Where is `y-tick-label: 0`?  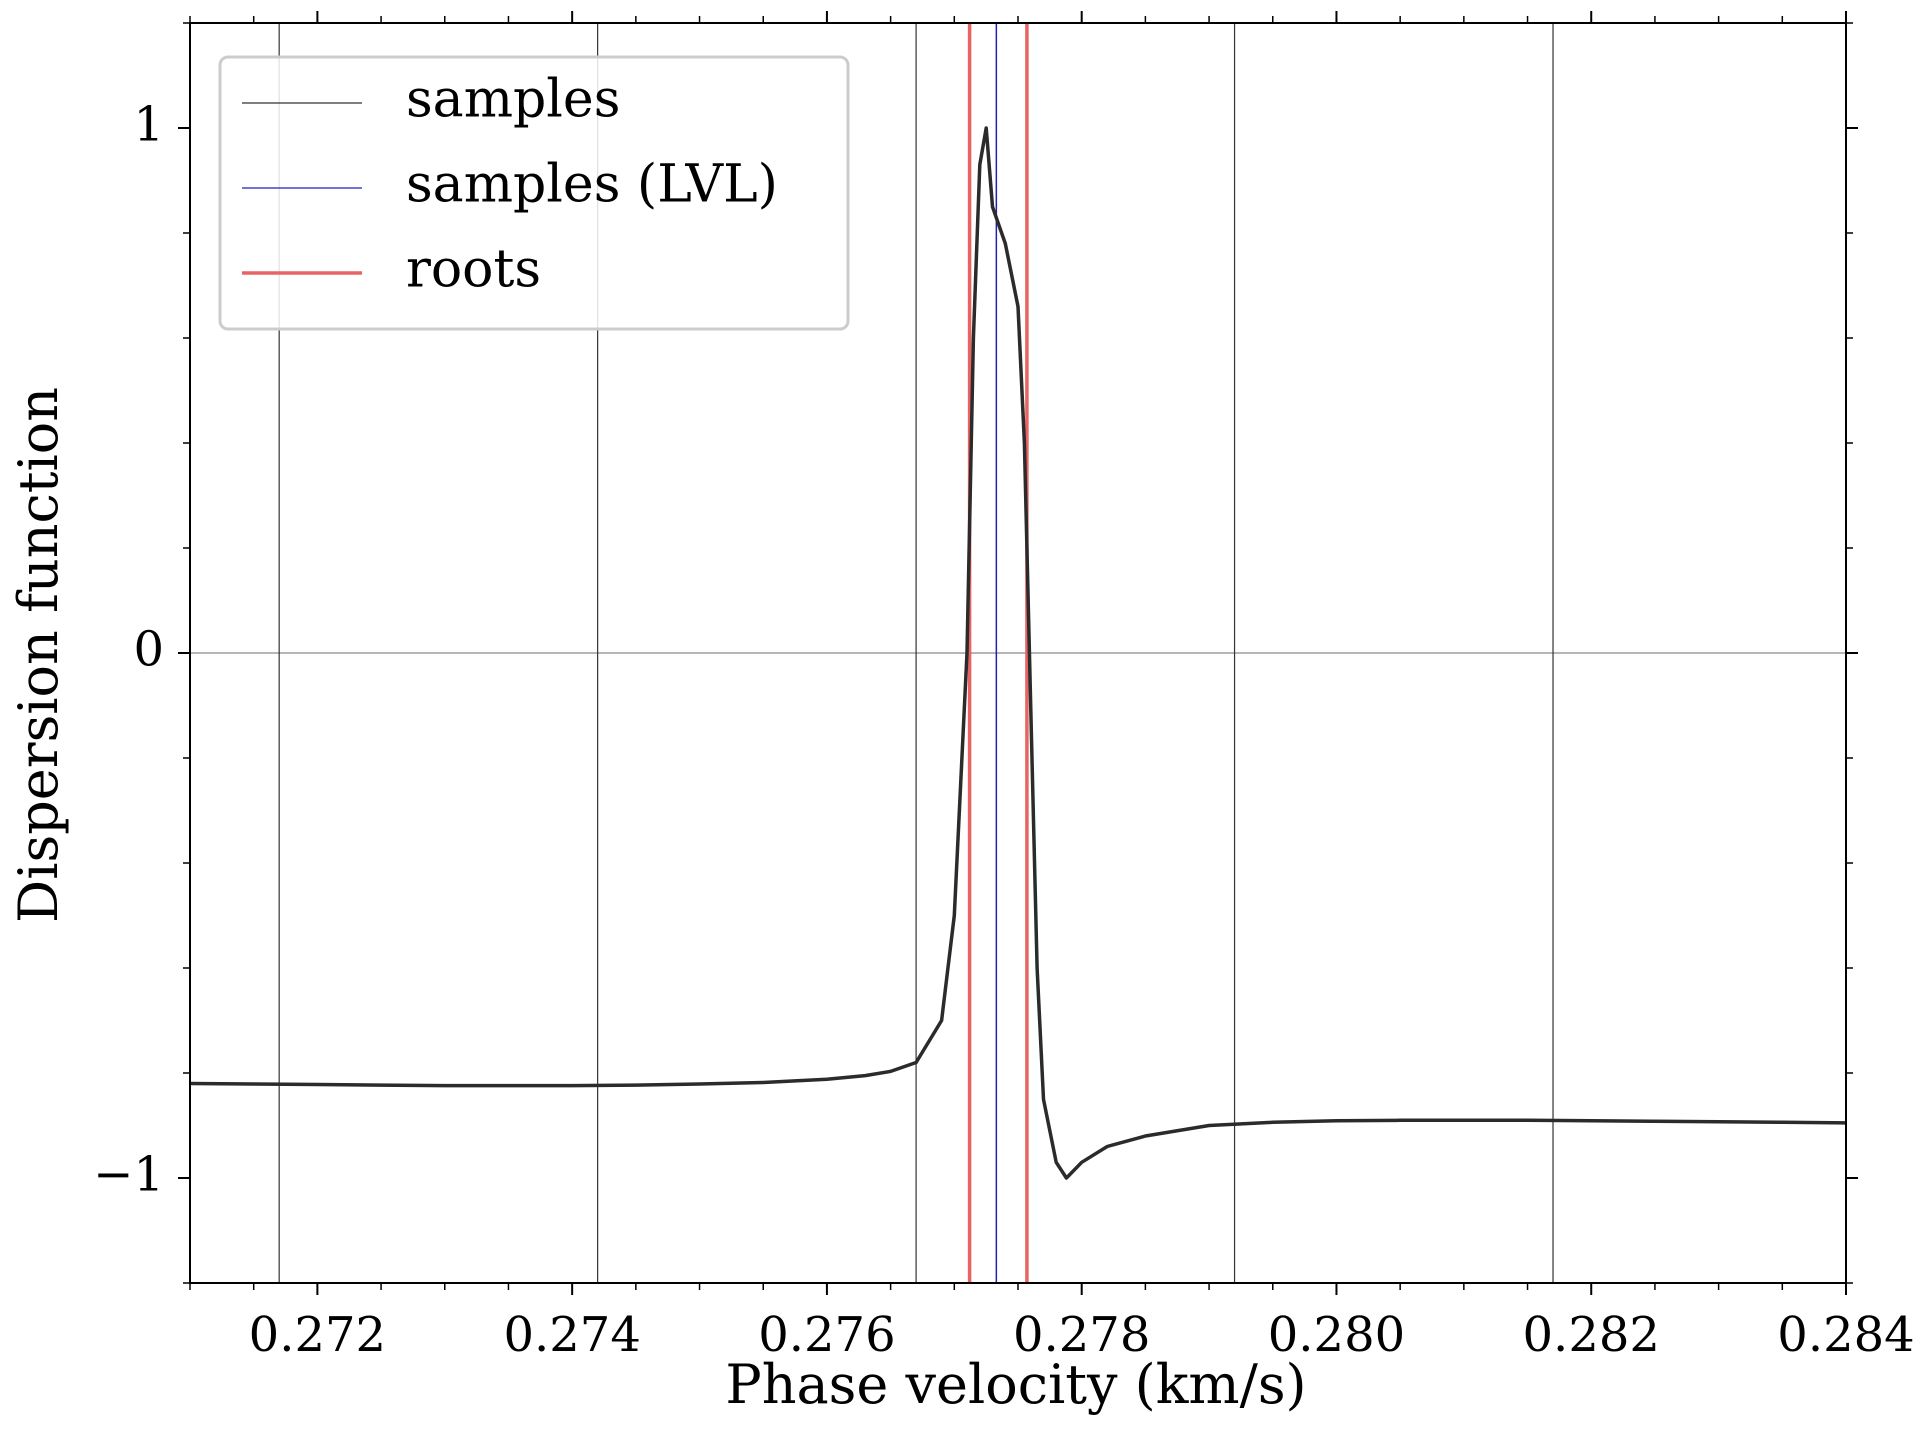 y-tick-label: 0 is located at coordinates (148, 650).